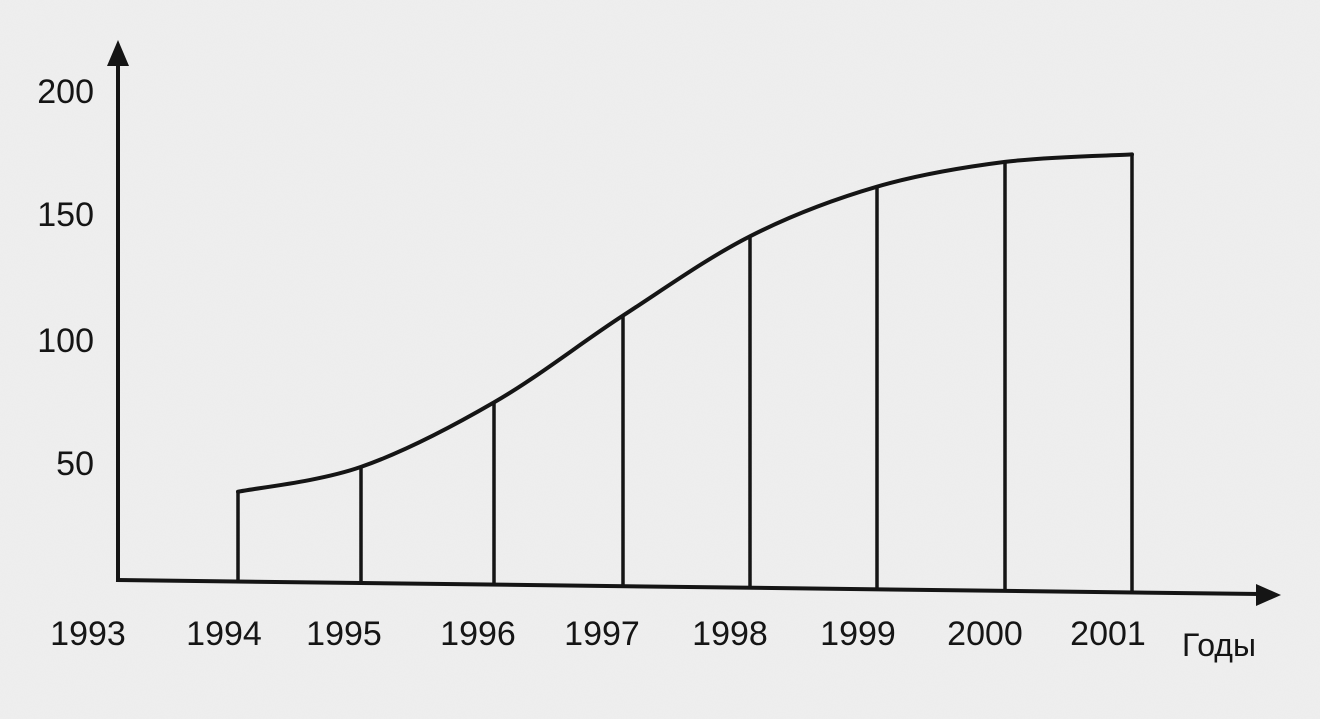 Image resolution: width=1320 pixels, height=719 pixels. What do you see at coordinates (478, 634) in the screenshot?
I see `x-tick-label: 1996` at bounding box center [478, 634].